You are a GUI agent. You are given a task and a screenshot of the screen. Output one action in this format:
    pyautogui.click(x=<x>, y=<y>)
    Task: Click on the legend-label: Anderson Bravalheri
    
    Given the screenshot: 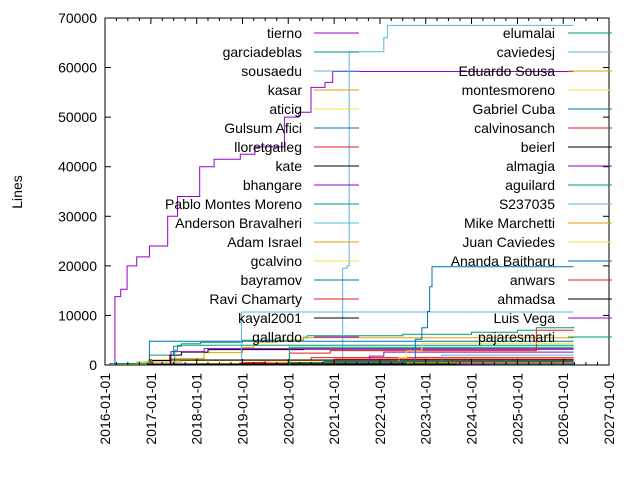 What is the action you would take?
    pyautogui.click(x=238, y=223)
    